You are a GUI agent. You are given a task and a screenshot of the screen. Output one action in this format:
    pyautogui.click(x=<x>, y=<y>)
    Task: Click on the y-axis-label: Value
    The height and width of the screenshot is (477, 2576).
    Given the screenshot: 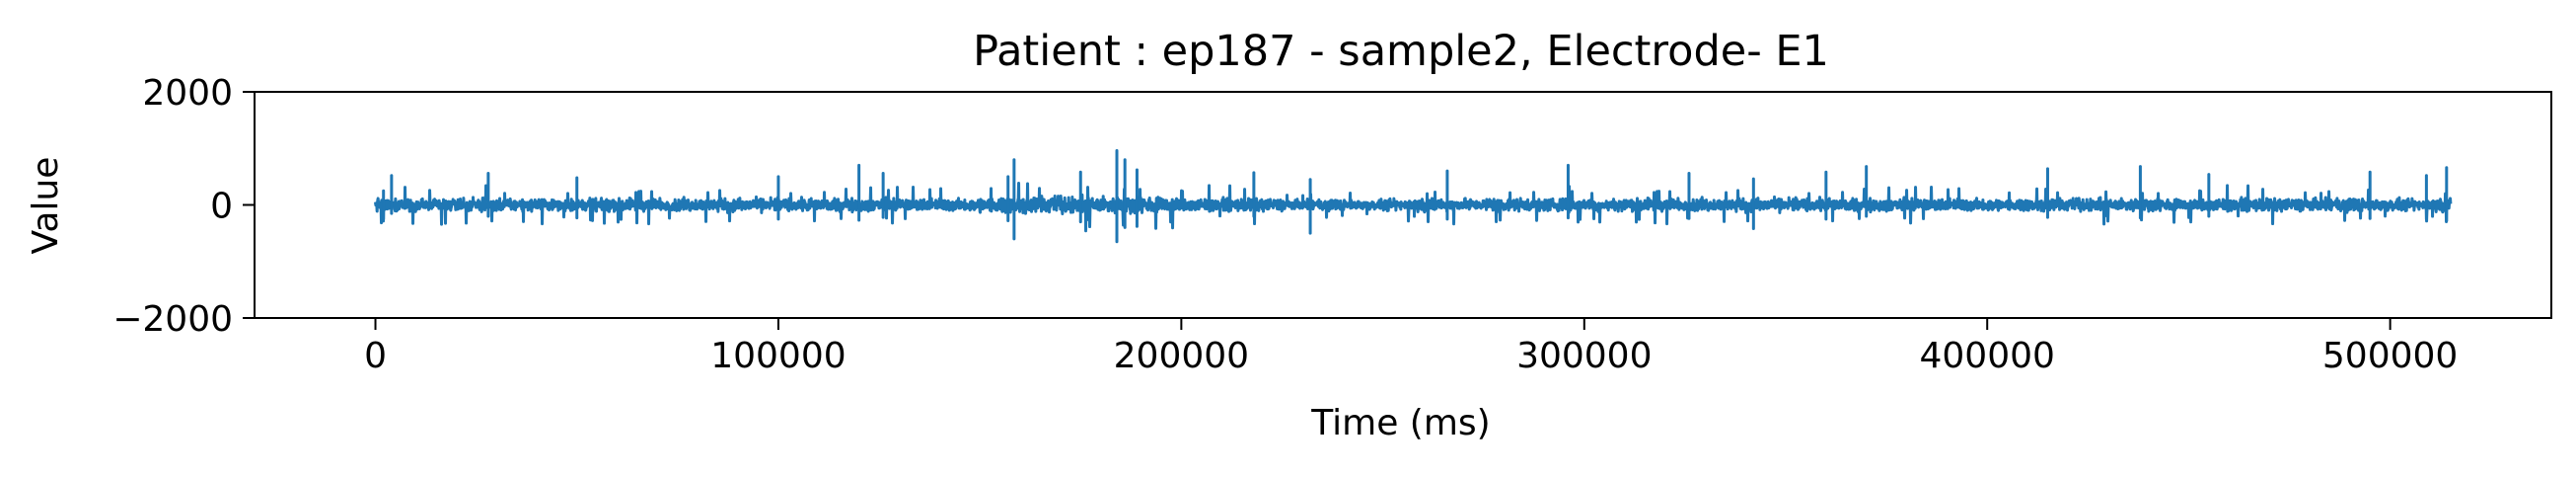 What is the action you would take?
    pyautogui.click(x=46, y=206)
    